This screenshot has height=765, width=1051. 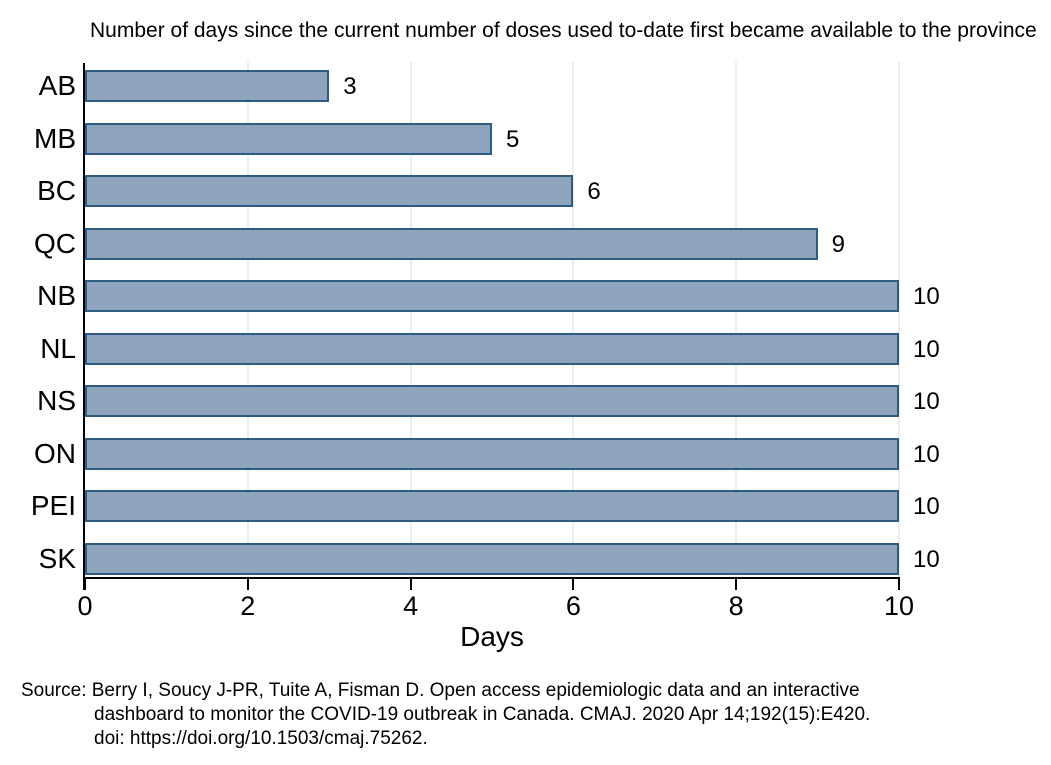 What do you see at coordinates (492, 506) in the screenshot?
I see `bar-pei` at bounding box center [492, 506].